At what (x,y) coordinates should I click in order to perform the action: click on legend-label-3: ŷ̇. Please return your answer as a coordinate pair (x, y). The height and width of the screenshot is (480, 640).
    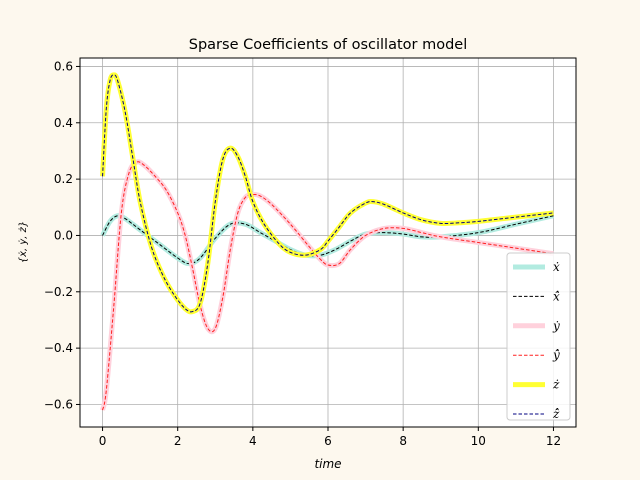
    Looking at the image, I should click on (556, 355).